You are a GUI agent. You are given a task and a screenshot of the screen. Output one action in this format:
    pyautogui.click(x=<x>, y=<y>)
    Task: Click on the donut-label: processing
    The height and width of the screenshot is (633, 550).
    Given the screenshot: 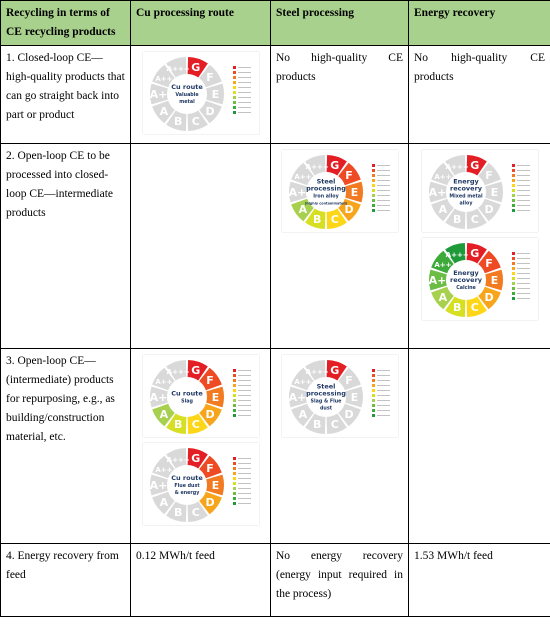 What is the action you would take?
    pyautogui.click(x=326, y=394)
    